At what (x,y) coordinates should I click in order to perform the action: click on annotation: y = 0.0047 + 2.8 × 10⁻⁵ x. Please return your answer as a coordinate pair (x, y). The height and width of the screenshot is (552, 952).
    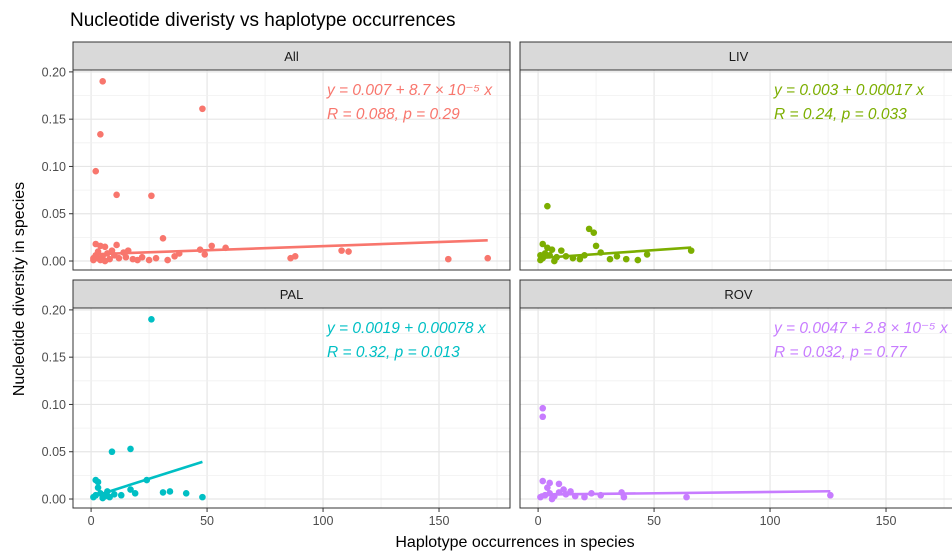
    Looking at the image, I should click on (861, 328).